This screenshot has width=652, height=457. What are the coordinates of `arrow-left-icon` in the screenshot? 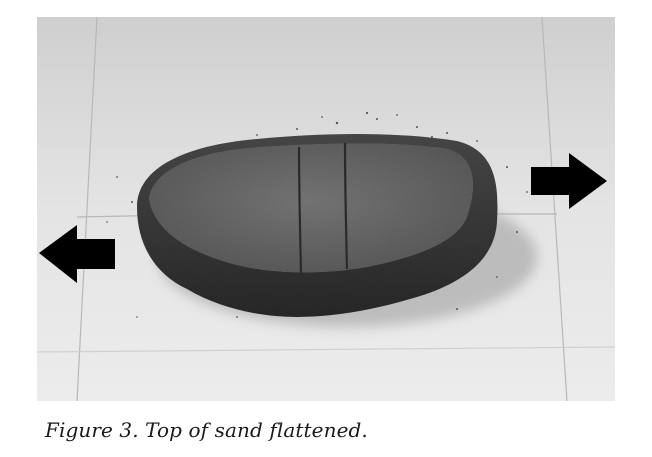 It's located at (77, 254).